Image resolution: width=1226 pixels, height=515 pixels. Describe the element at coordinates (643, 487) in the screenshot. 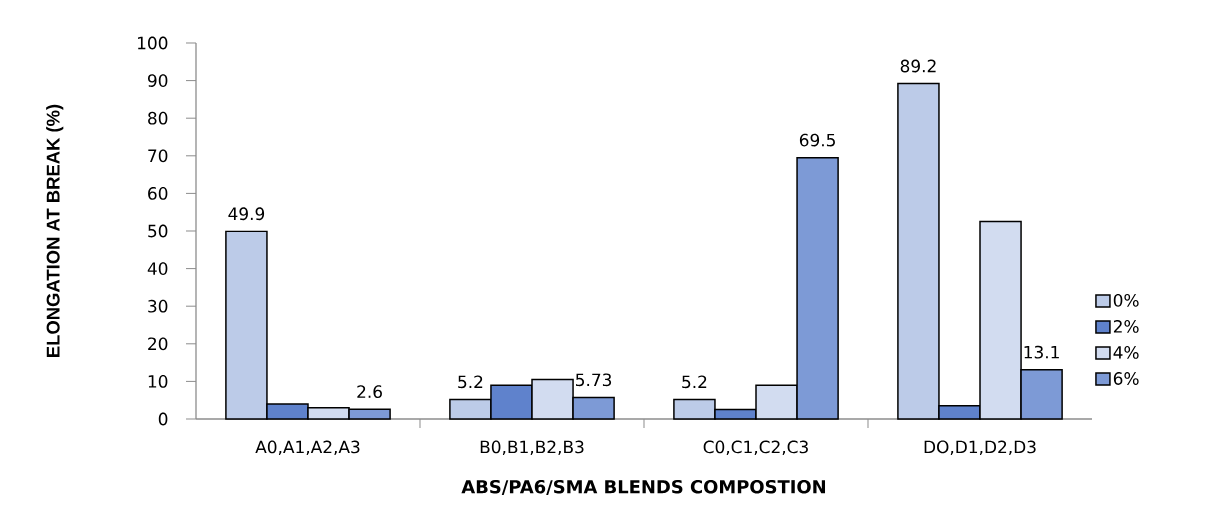

I see `x-axis-title: ABS/PA6/SMA BLENDS COMPOSTION` at that location.